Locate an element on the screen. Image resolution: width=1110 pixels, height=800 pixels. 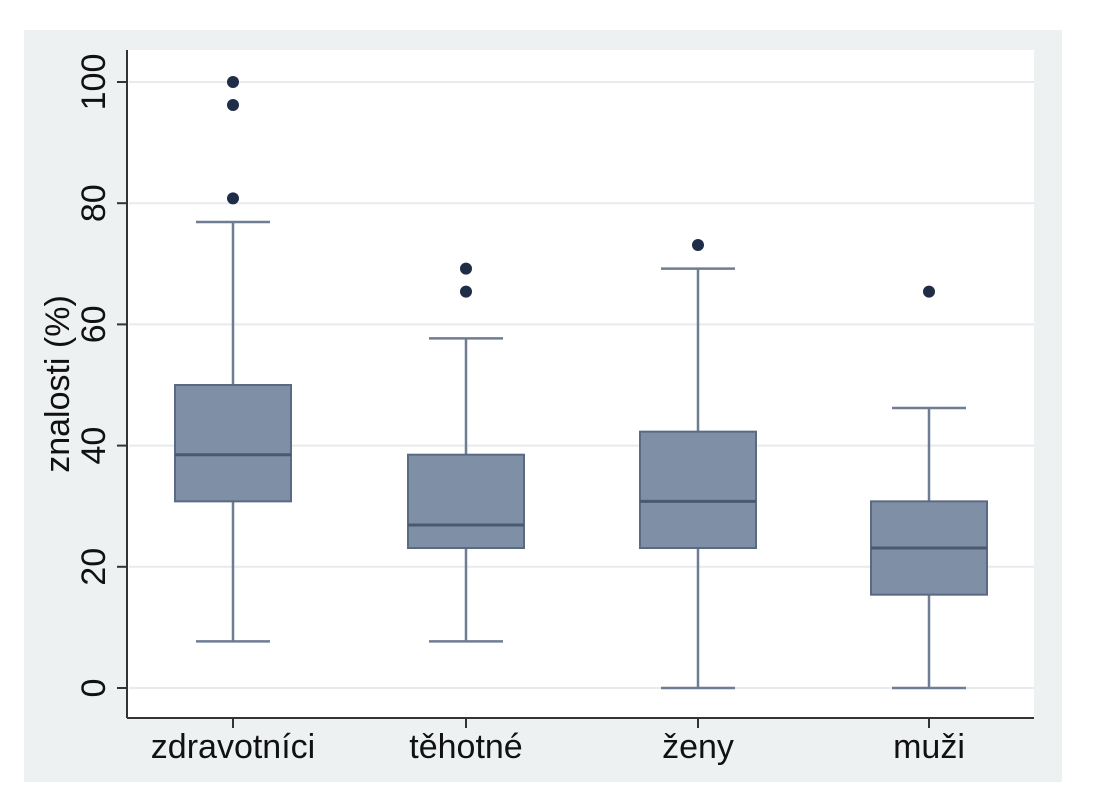
y-axis-title: znalosti (%) is located at coordinates (58, 384).